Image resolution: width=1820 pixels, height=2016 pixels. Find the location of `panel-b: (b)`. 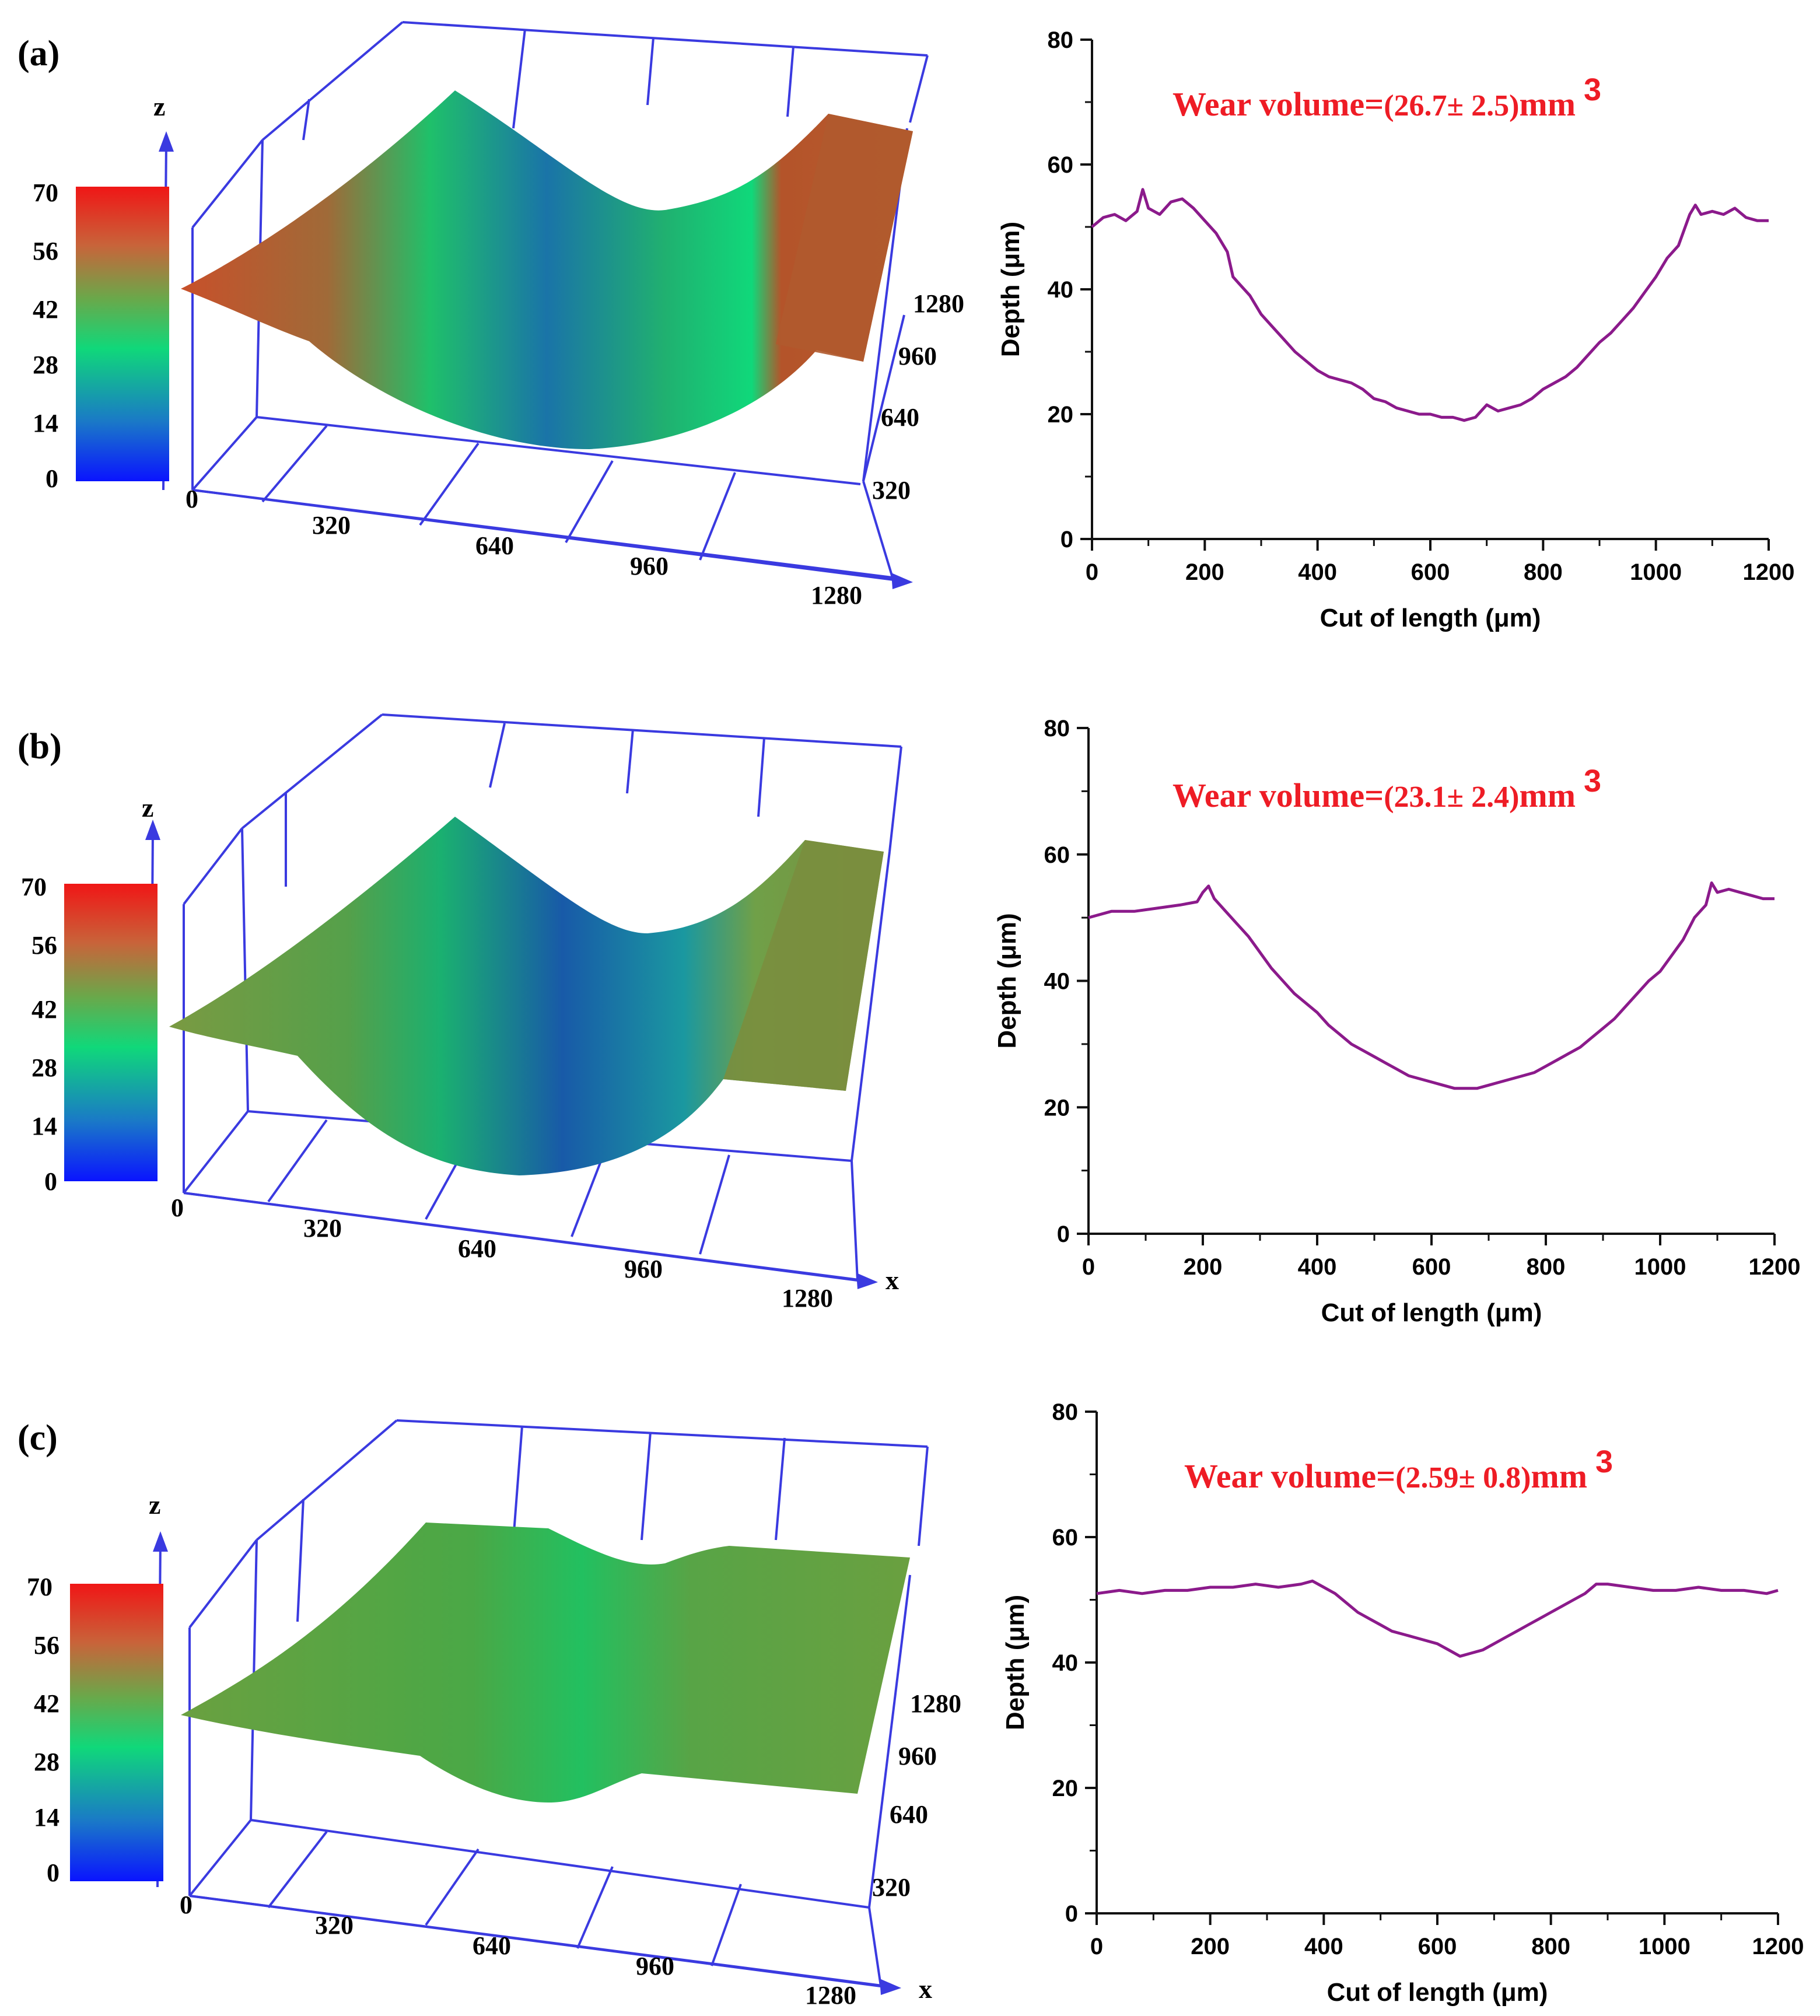

panel-b: (b) is located at coordinates (460, 1012).